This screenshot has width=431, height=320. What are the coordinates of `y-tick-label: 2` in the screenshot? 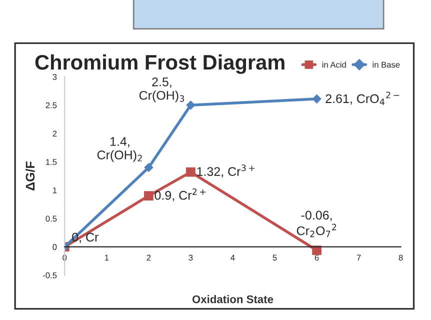 It's located at (54, 133).